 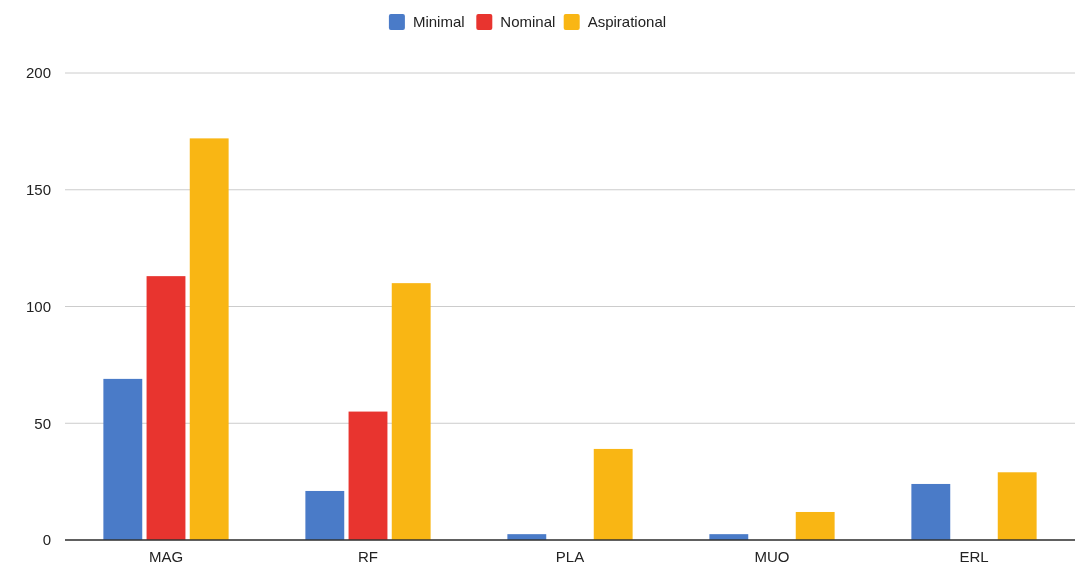 I want to click on x-tick-label: MAG, so click(x=166, y=556).